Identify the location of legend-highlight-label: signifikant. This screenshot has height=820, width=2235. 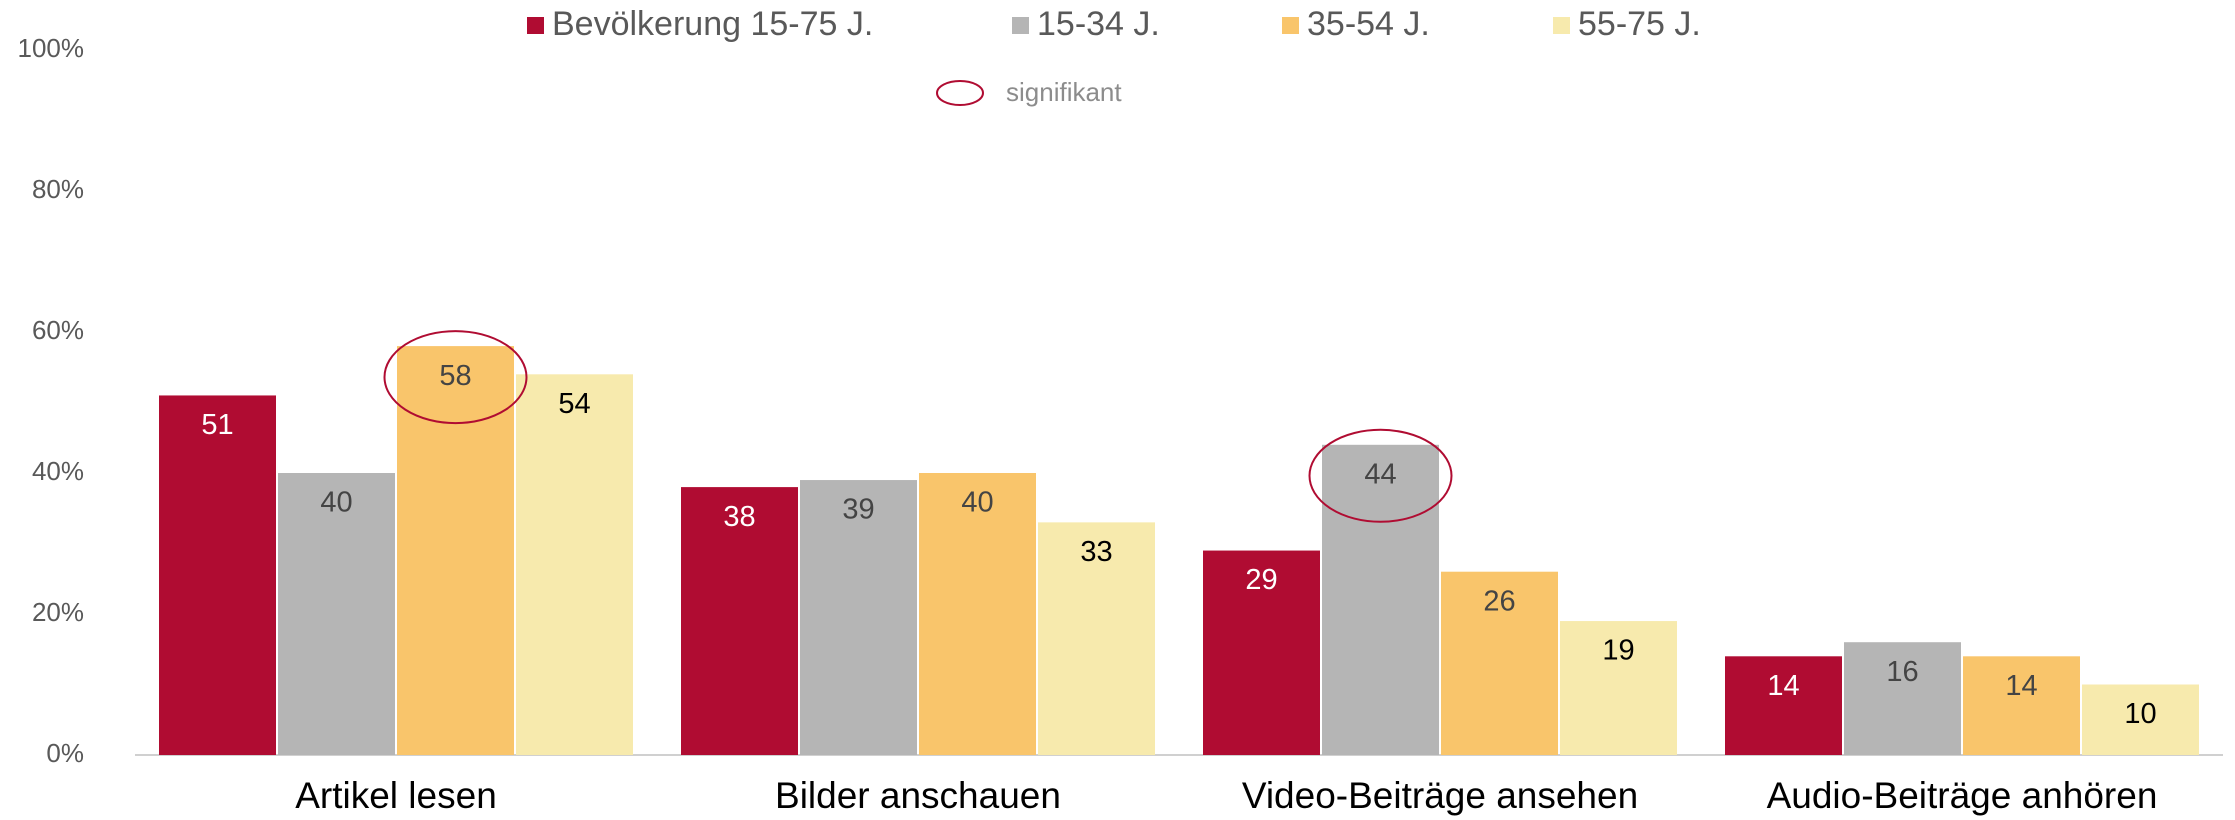
(1064, 92).